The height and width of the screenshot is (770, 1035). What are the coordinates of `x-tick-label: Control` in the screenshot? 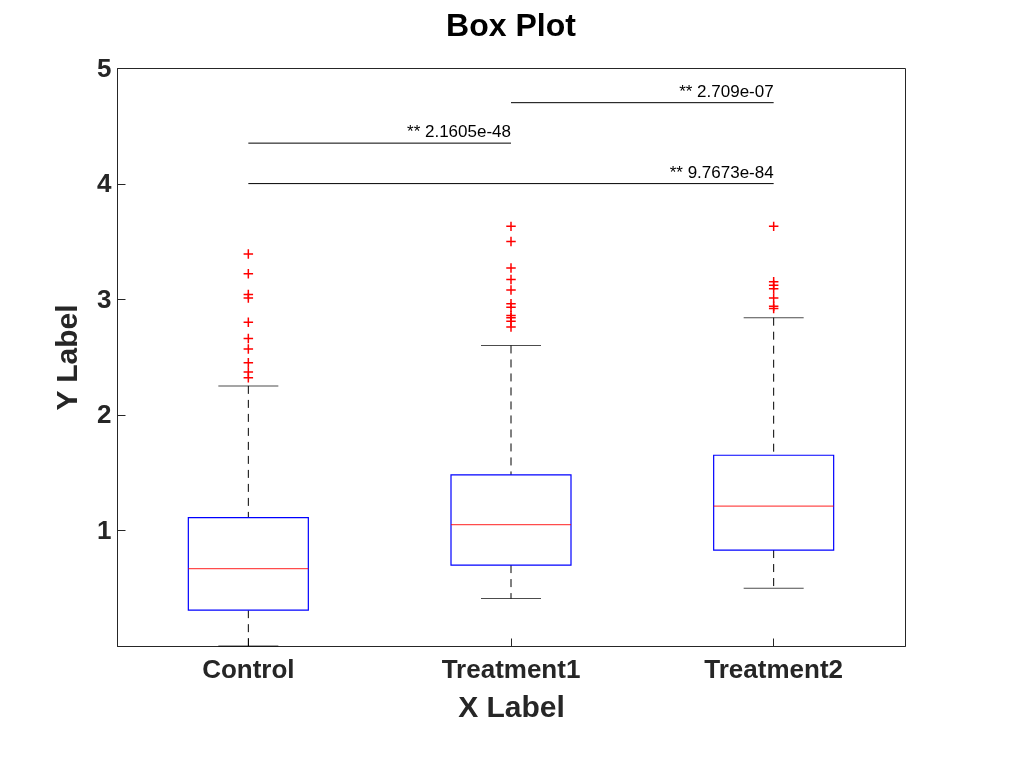 It's located at (248, 668).